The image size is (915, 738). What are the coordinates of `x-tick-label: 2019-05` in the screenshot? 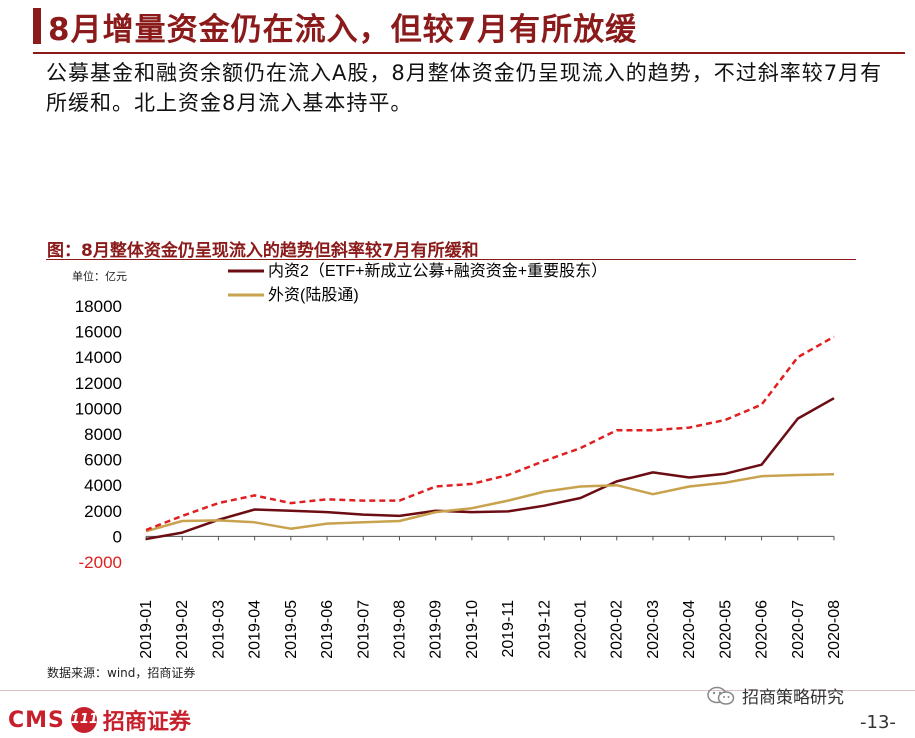 It's located at (291, 629).